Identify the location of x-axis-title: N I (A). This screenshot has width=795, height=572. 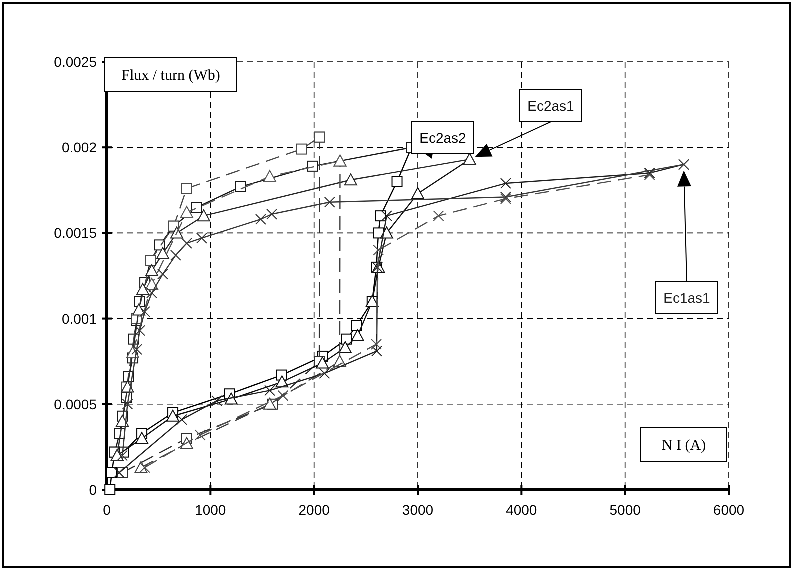
(684, 446).